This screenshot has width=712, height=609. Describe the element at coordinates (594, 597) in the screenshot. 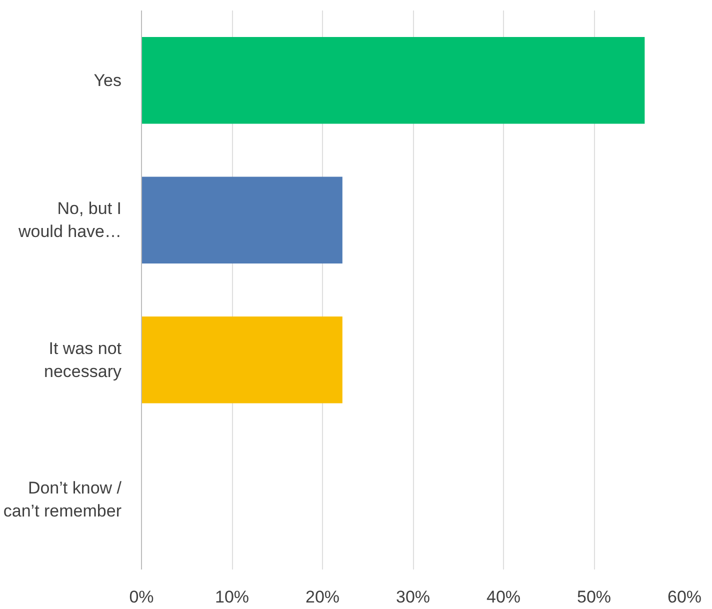

I see `x-tick-label: 50%` at that location.